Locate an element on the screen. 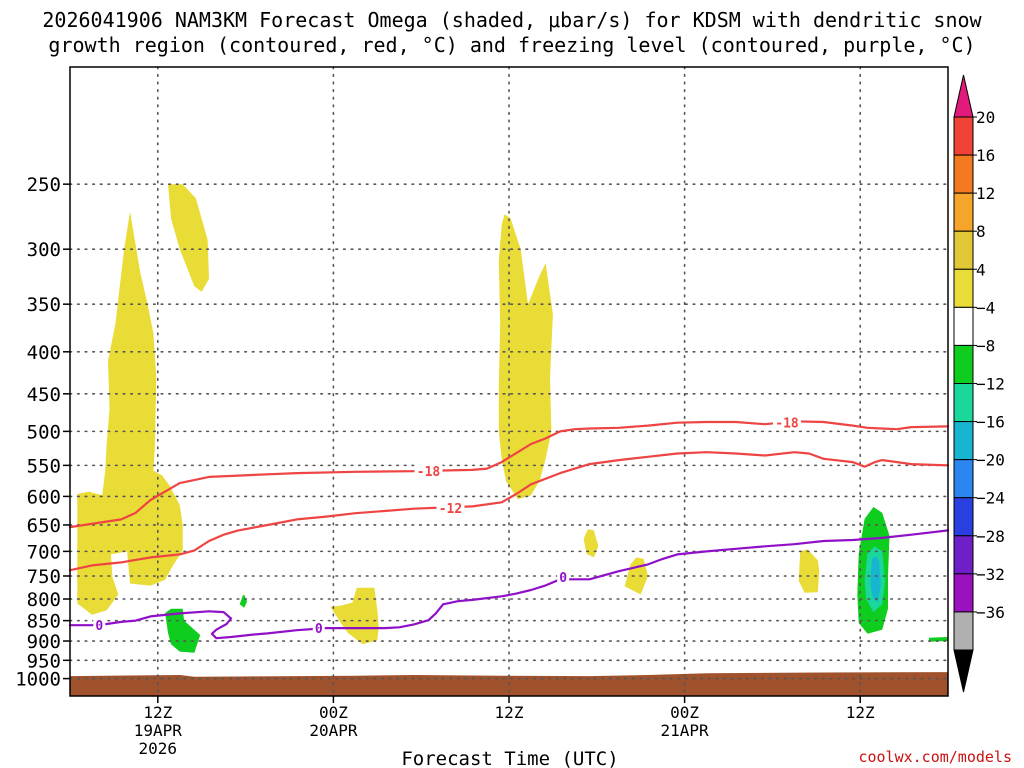  contour-label-5: 0 is located at coordinates (563, 578).